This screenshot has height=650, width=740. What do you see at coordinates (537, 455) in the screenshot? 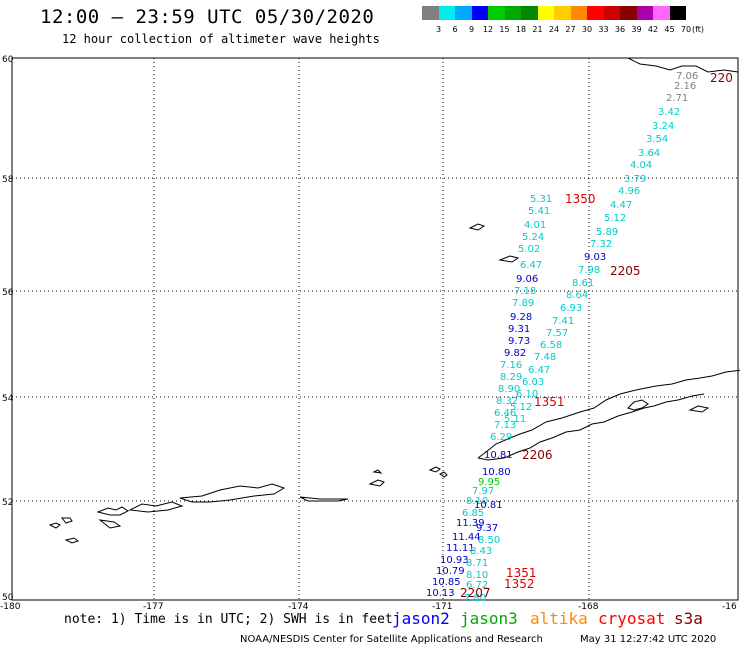
I see `pass-time-label: 2206` at bounding box center [537, 455].